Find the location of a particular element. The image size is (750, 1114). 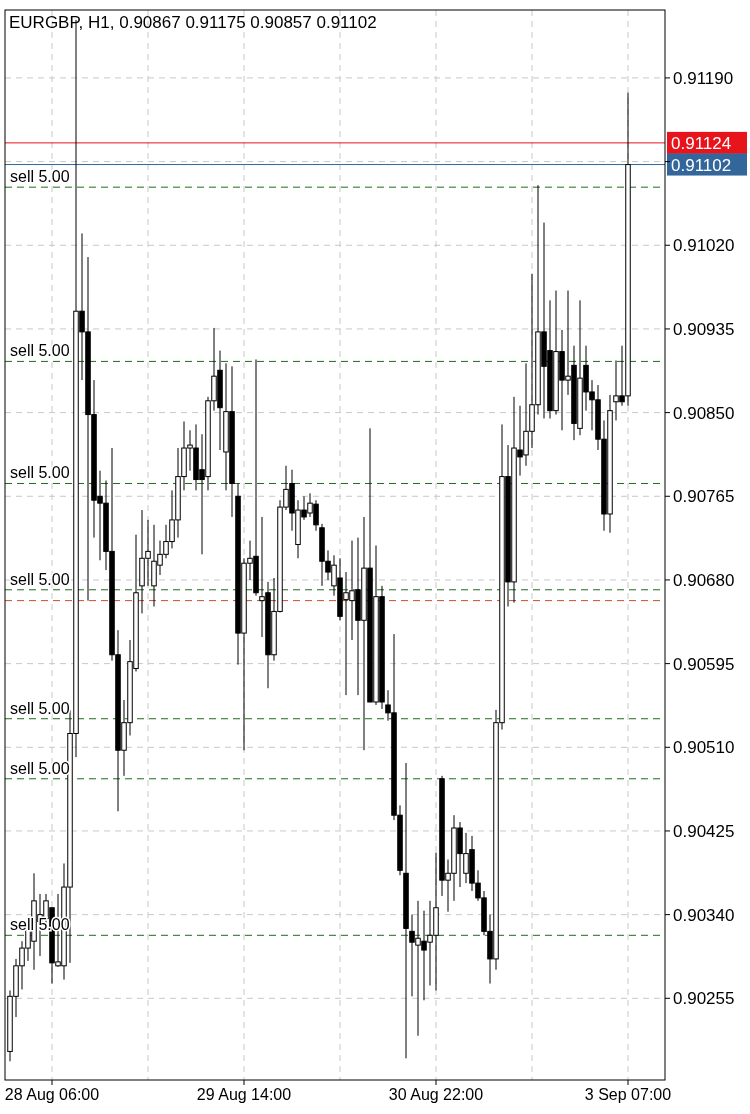

y-tick-label: 0.90680 is located at coordinates (704, 580).